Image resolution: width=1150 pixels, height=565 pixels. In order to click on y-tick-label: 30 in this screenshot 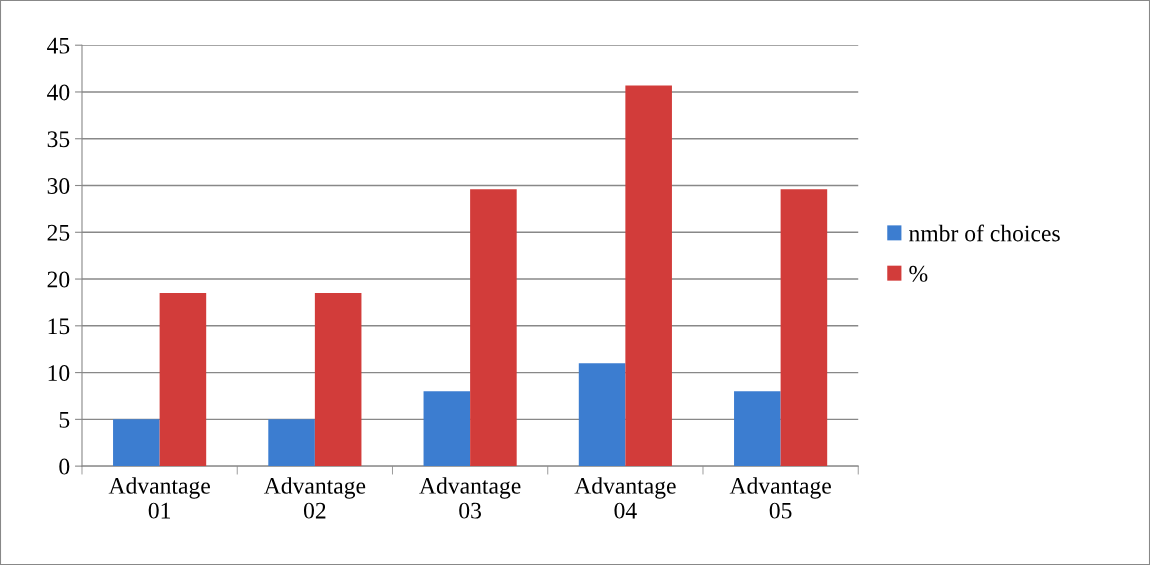, I will do `click(58, 186)`.